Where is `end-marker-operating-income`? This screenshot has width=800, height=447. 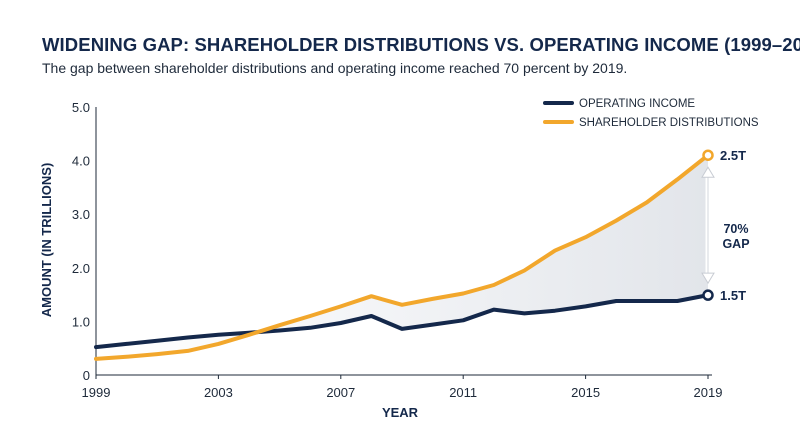 end-marker-operating-income is located at coordinates (708, 295).